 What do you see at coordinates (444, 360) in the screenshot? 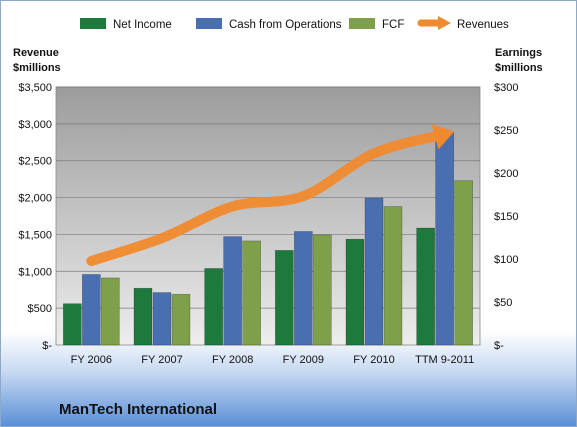
I see `x-axis-tick-label: TTM 9-2011` at bounding box center [444, 360].